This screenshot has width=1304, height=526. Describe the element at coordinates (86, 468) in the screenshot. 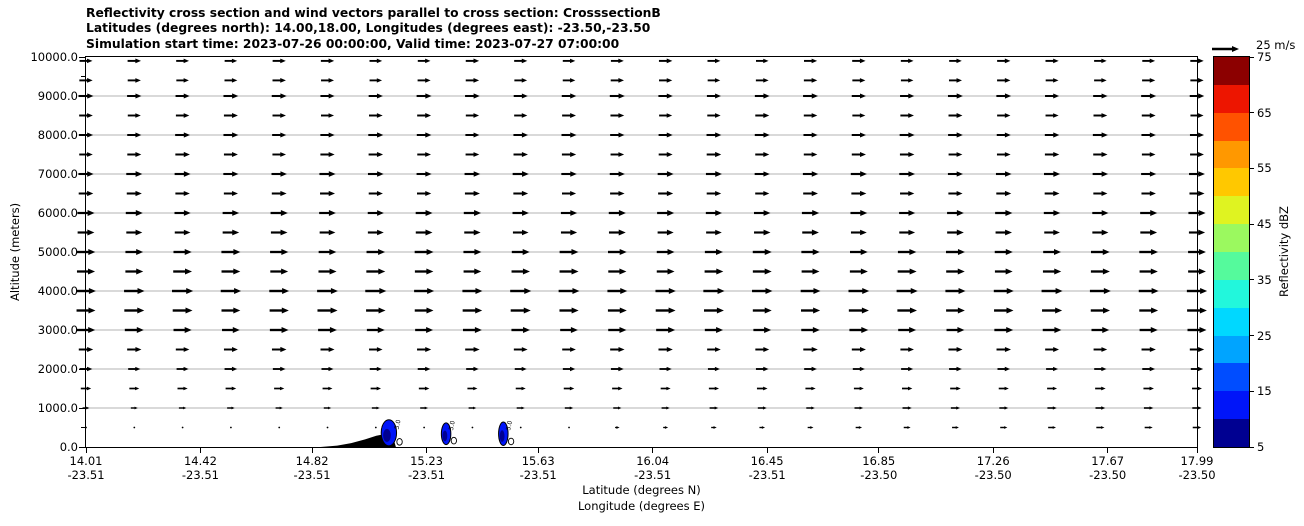

I see `x-tick-label: 14.01 -23.51` at that location.